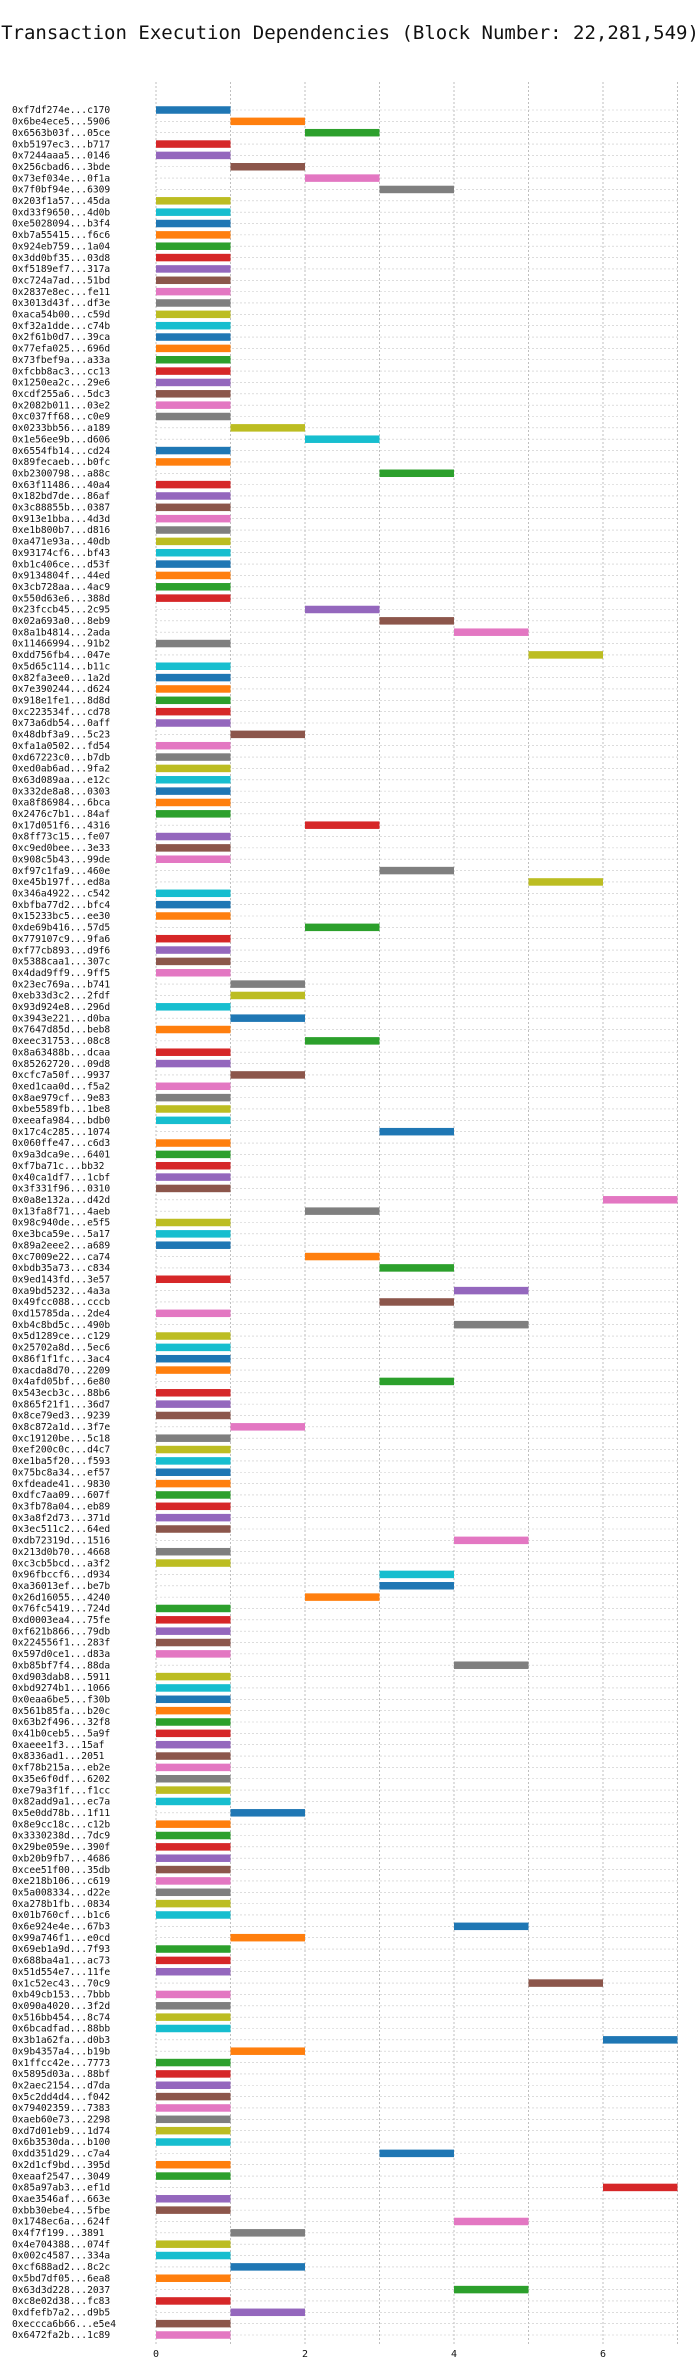 Image resolution: width=700 pixels, height=2364 pixels. Describe the element at coordinates (61, 1177) in the screenshot. I see `transaction-label: 0x40ca1df7...1cbf` at that location.